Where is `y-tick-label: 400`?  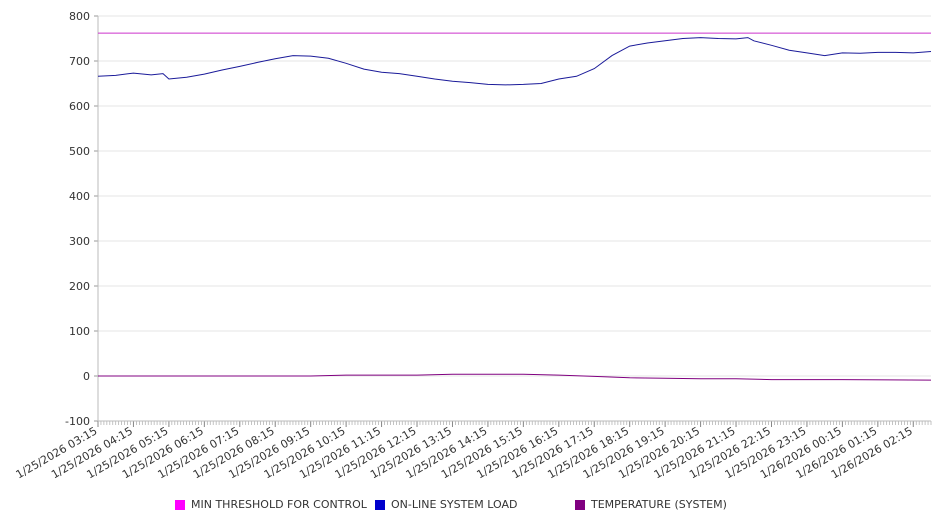 y-tick-label: 400 is located at coordinates (79, 196).